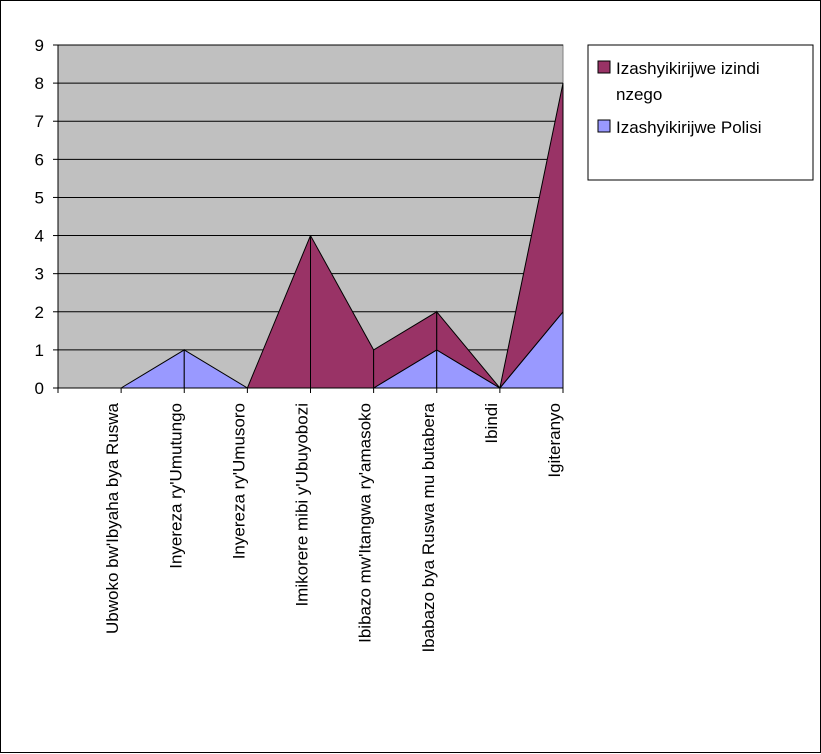  What do you see at coordinates (688, 68) in the screenshot?
I see `legend-label: Izashyikirijwe izindi` at bounding box center [688, 68].